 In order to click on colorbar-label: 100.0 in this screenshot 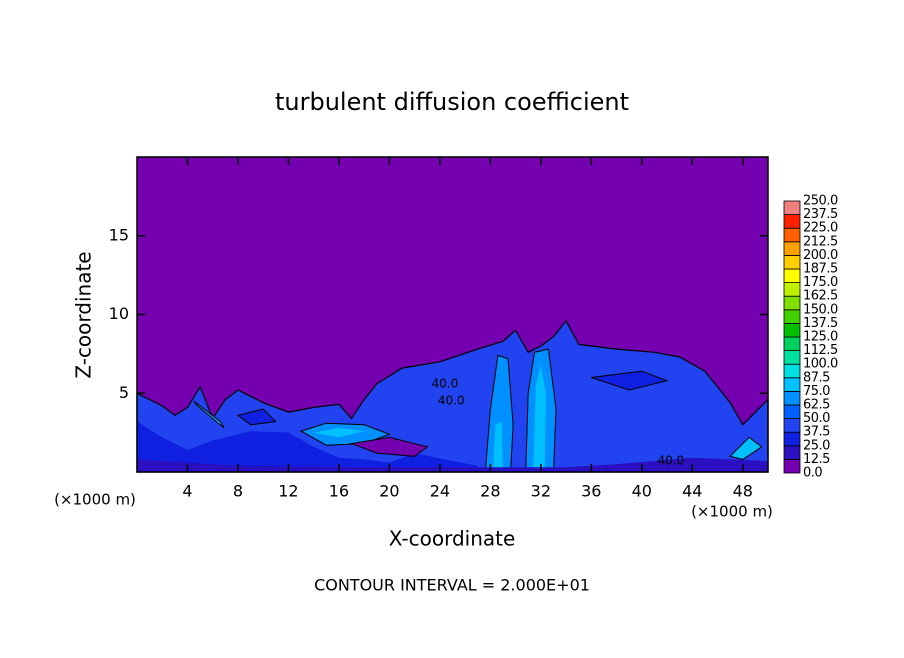, I will do `click(820, 364)`.